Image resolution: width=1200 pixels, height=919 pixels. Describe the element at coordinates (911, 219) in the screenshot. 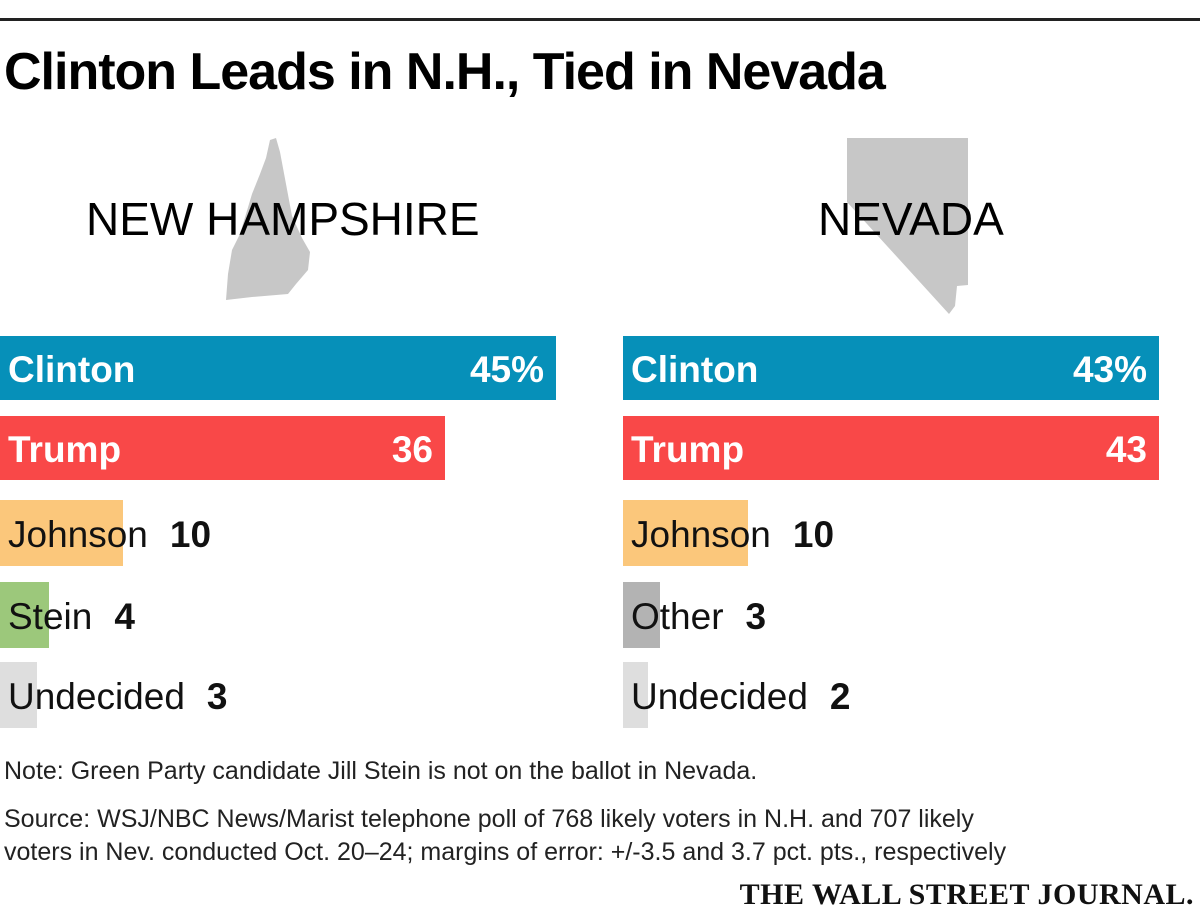

I see `nevada-heading: NEVADA` at that location.